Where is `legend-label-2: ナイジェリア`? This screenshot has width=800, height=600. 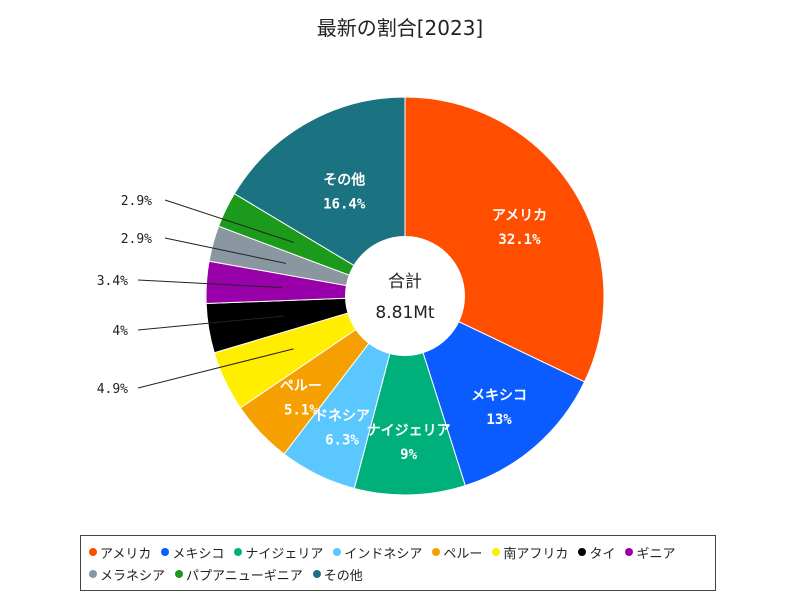 legend-label-2: ナイジェリア is located at coordinates (284, 554).